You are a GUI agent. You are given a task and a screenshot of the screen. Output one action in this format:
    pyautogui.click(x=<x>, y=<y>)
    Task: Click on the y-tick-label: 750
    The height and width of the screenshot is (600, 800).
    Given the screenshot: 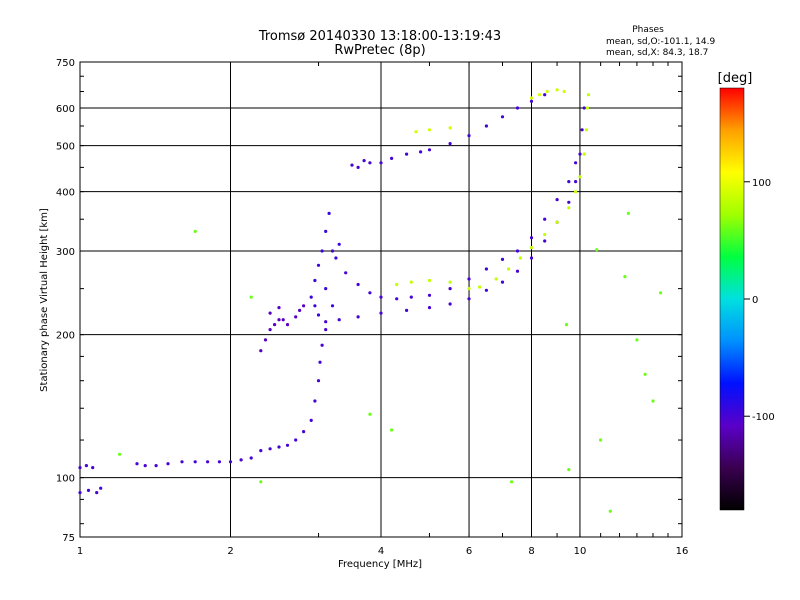 What is the action you would take?
    pyautogui.click(x=65, y=63)
    